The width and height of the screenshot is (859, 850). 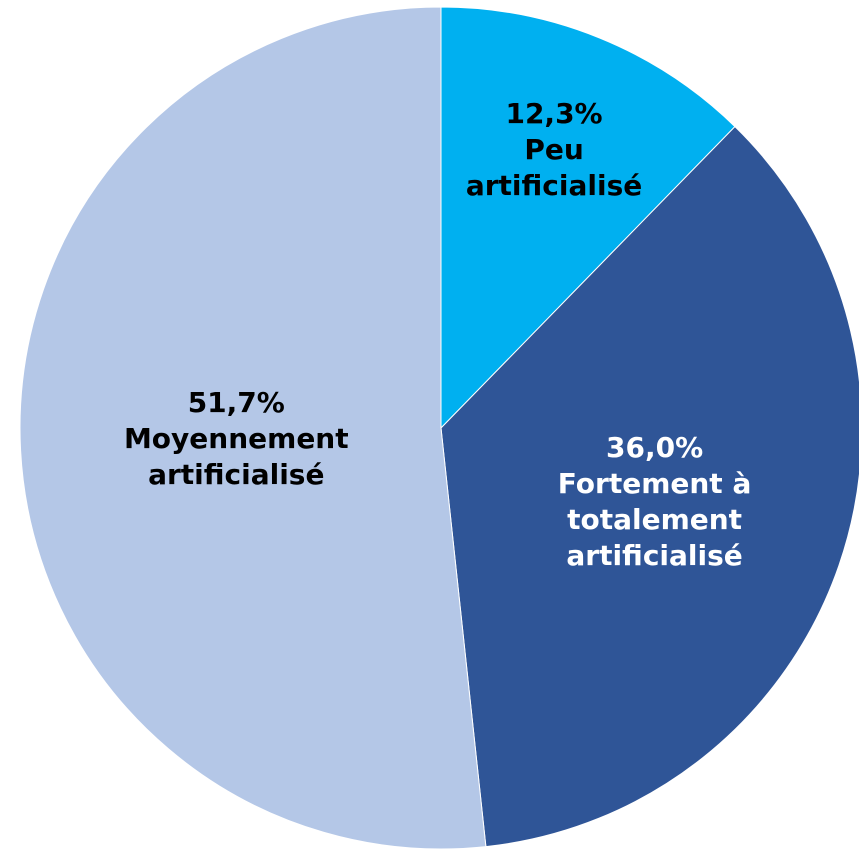 I want to click on value-label: 36,0%, so click(x=655, y=447).